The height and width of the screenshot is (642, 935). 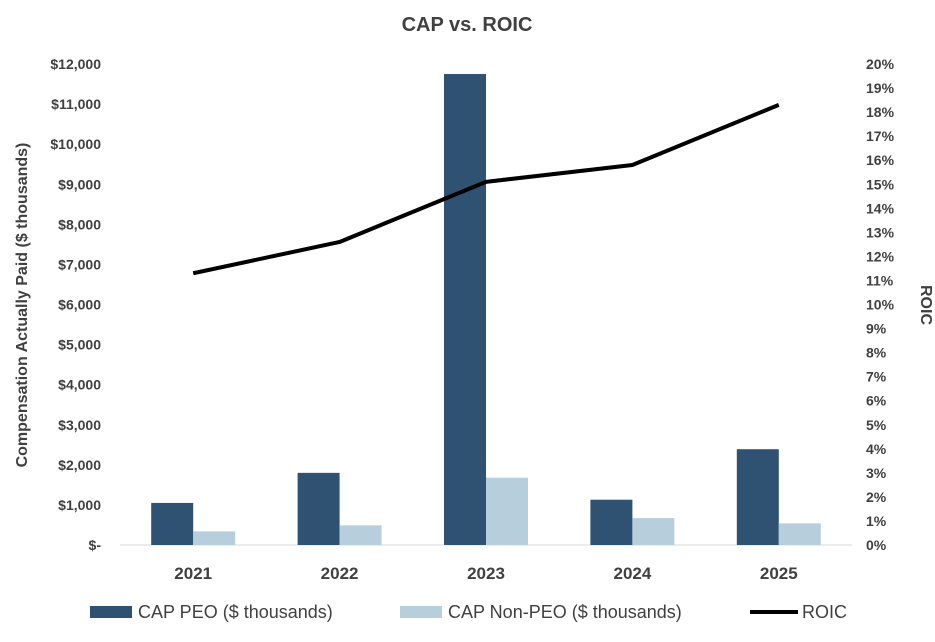 I want to click on left-tick-label: $12,000, so click(x=75, y=64).